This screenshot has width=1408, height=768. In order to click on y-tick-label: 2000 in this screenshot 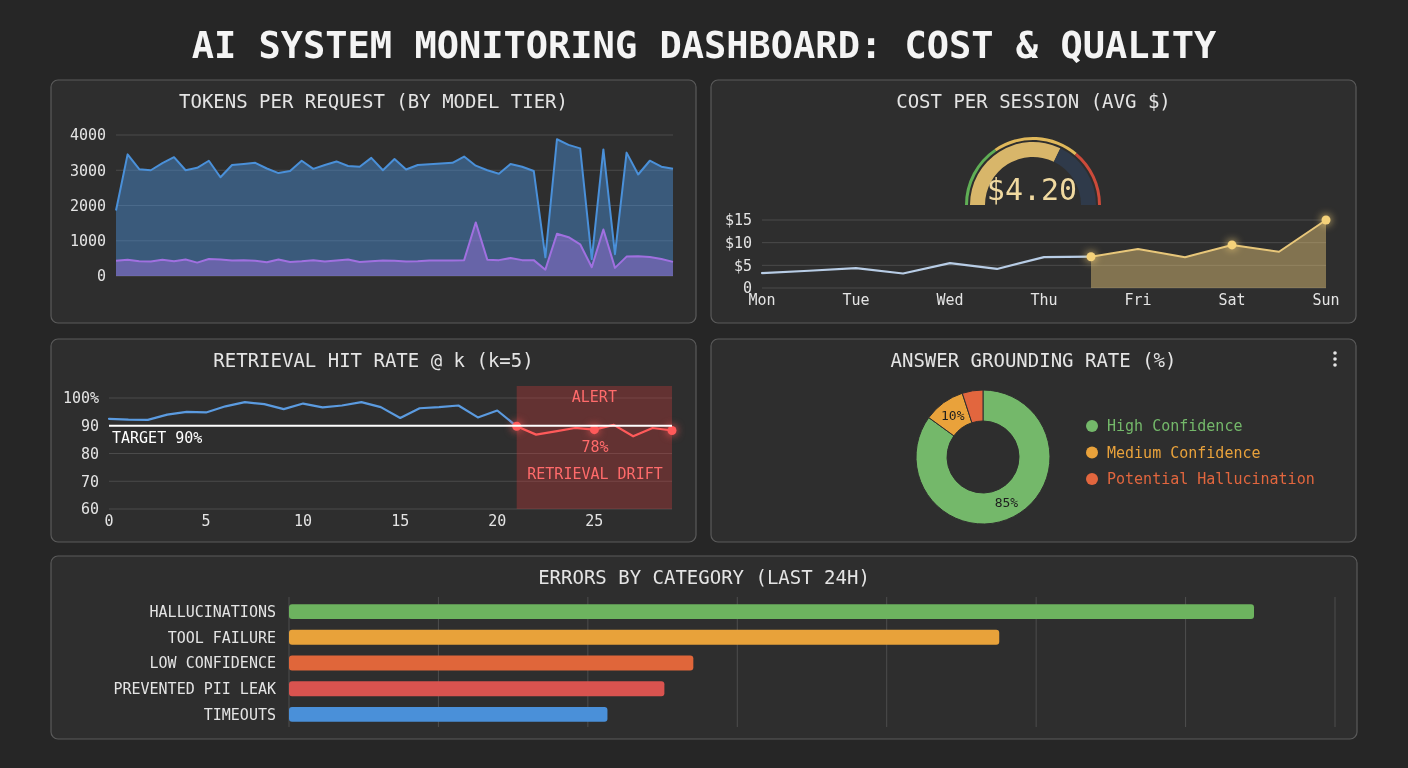, I will do `click(87, 205)`.